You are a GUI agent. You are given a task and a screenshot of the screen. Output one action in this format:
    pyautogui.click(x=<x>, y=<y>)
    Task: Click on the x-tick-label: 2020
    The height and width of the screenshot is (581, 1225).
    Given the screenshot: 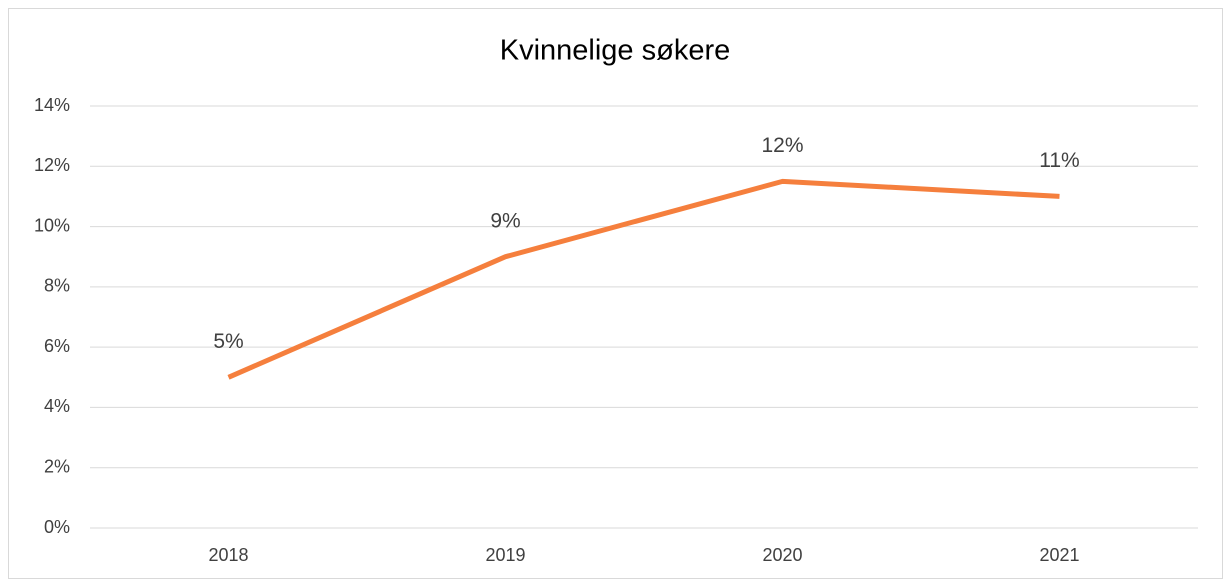 What is the action you would take?
    pyautogui.click(x=782, y=555)
    